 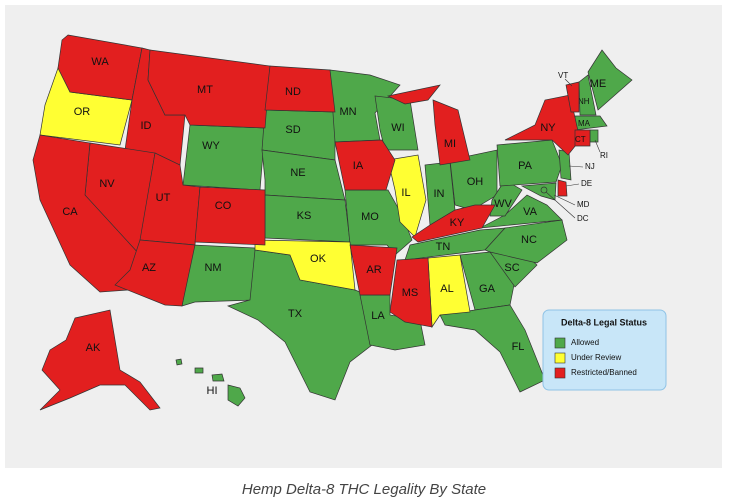 What do you see at coordinates (100, 62) in the screenshot?
I see `state-label: WA` at bounding box center [100, 62].